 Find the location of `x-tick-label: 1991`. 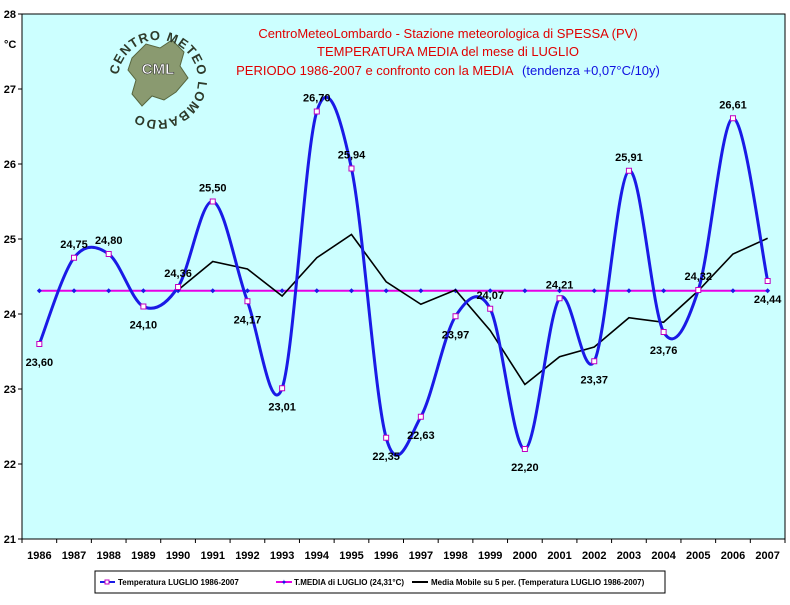

x-tick-label: 1991 is located at coordinates (213, 556).